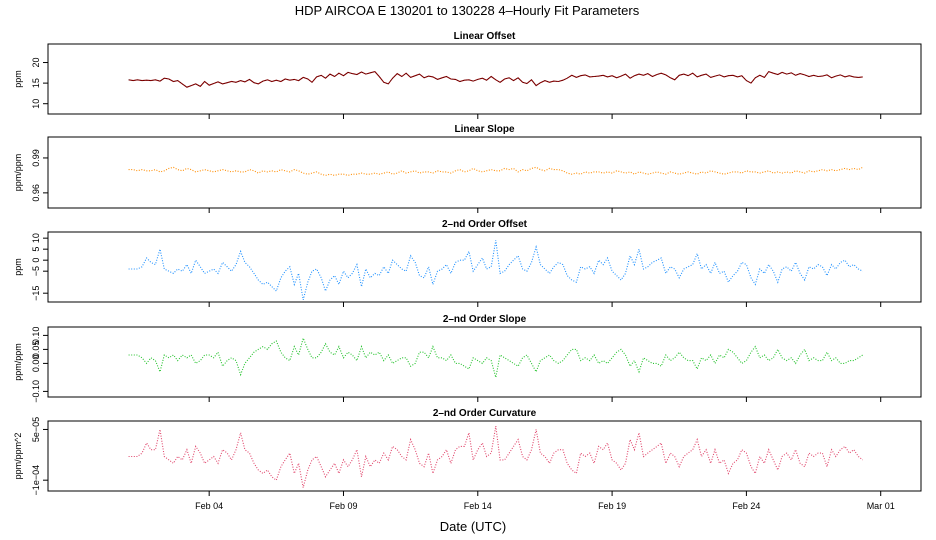 The width and height of the screenshot is (936, 540). Describe the element at coordinates (36, 271) in the screenshot. I see `y-tick-label: −5` at that location.